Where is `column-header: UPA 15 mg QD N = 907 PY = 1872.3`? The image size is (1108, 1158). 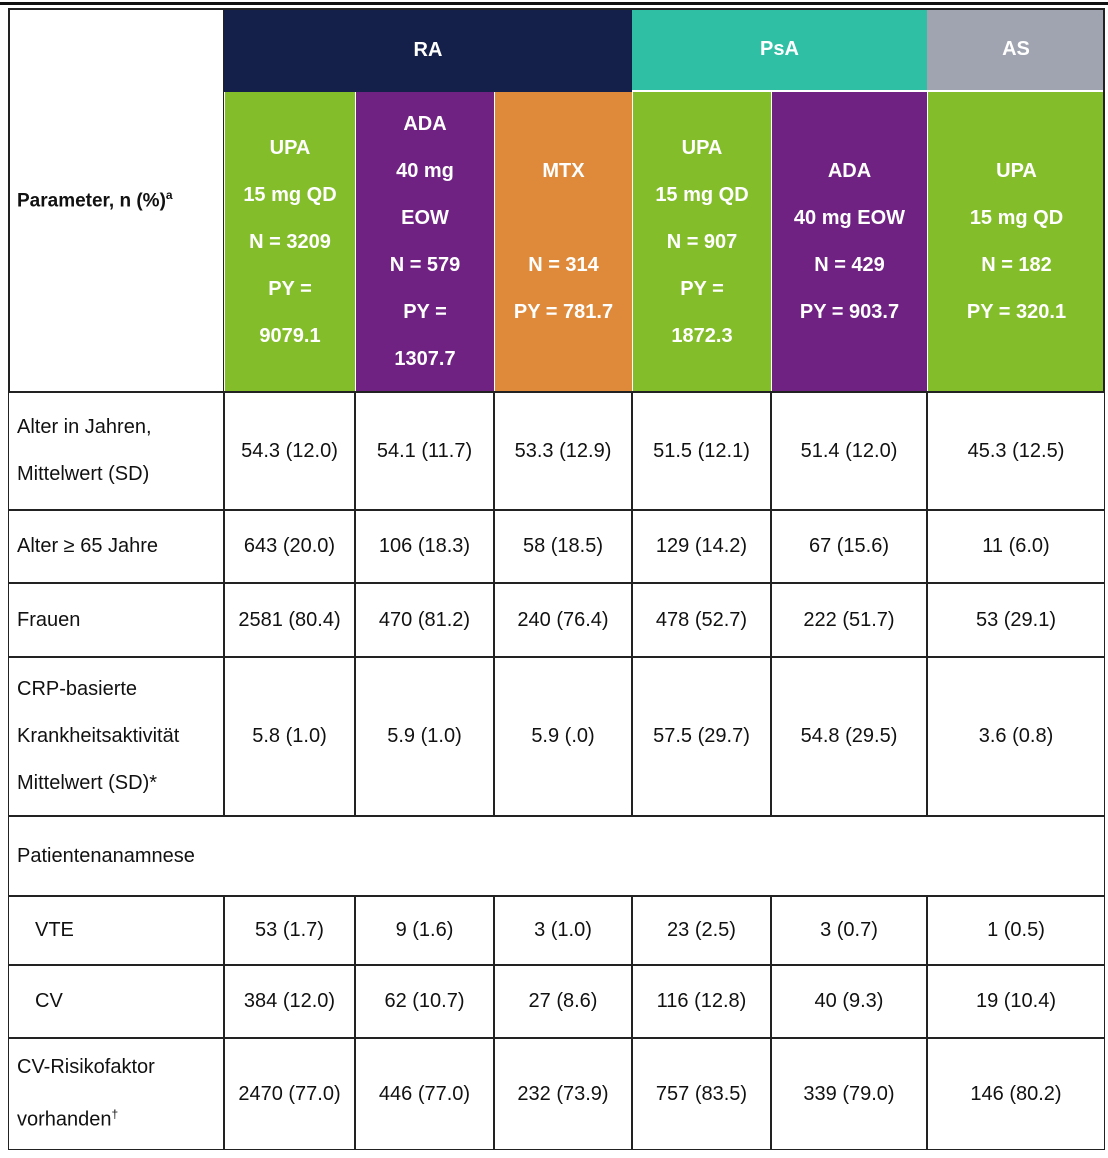
column-header: UPA 15 mg QD N = 907 PY = 1872.3 is located at coordinates (701, 242).